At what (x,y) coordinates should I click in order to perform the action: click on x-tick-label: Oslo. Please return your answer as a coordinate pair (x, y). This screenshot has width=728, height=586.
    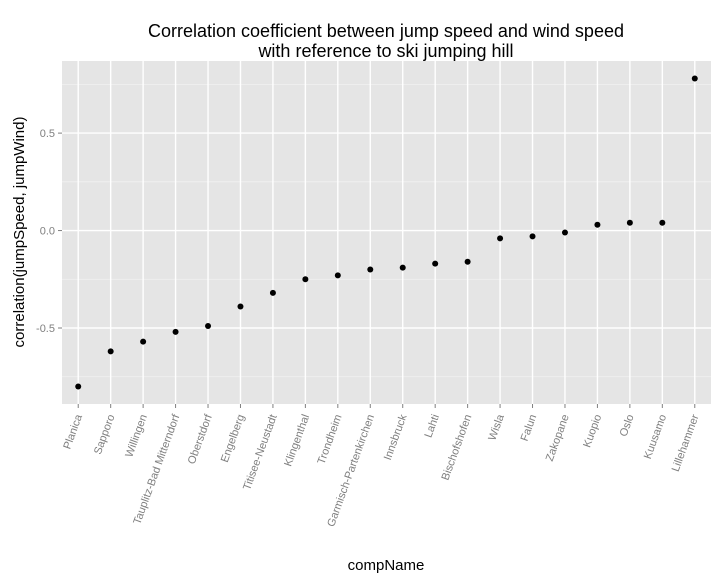
    Looking at the image, I should click on (627, 425).